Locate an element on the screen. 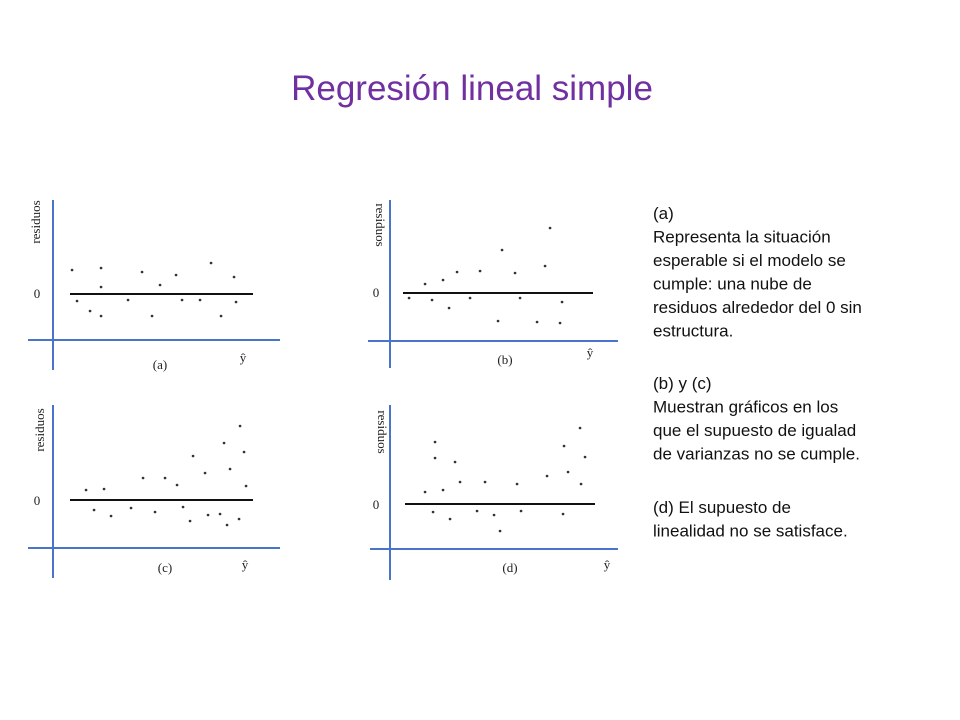 This screenshot has height=720, width=960. note-line: estructura. is located at coordinates (693, 331).